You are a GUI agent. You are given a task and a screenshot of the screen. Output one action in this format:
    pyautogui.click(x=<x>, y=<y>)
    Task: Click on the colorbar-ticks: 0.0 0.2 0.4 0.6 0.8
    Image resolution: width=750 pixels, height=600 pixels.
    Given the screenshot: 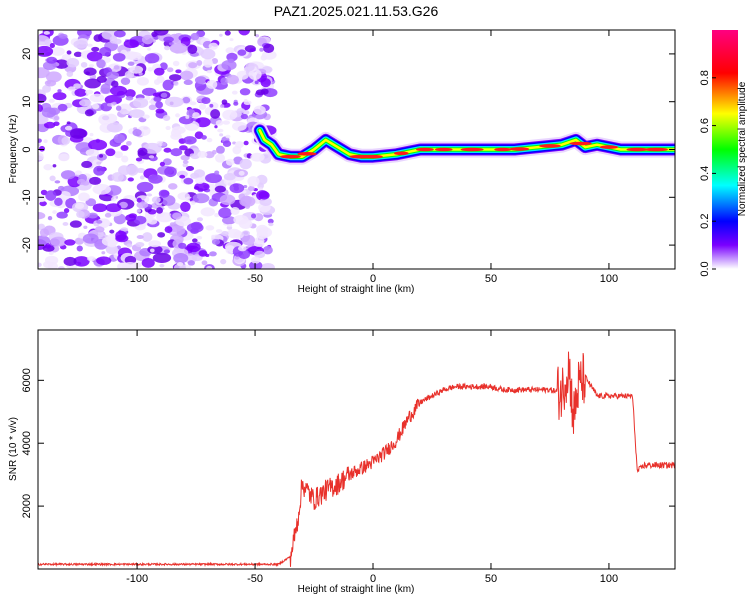 What is the action you would take?
    pyautogui.click(x=707, y=173)
    